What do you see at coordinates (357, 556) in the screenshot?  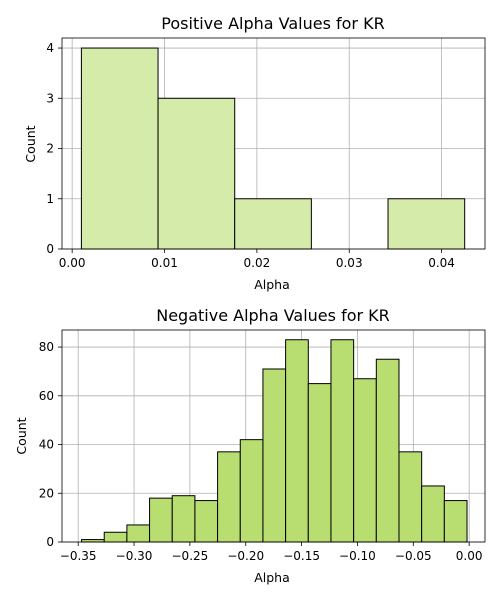 I see `x-tick-label: −0.10` at bounding box center [357, 556].